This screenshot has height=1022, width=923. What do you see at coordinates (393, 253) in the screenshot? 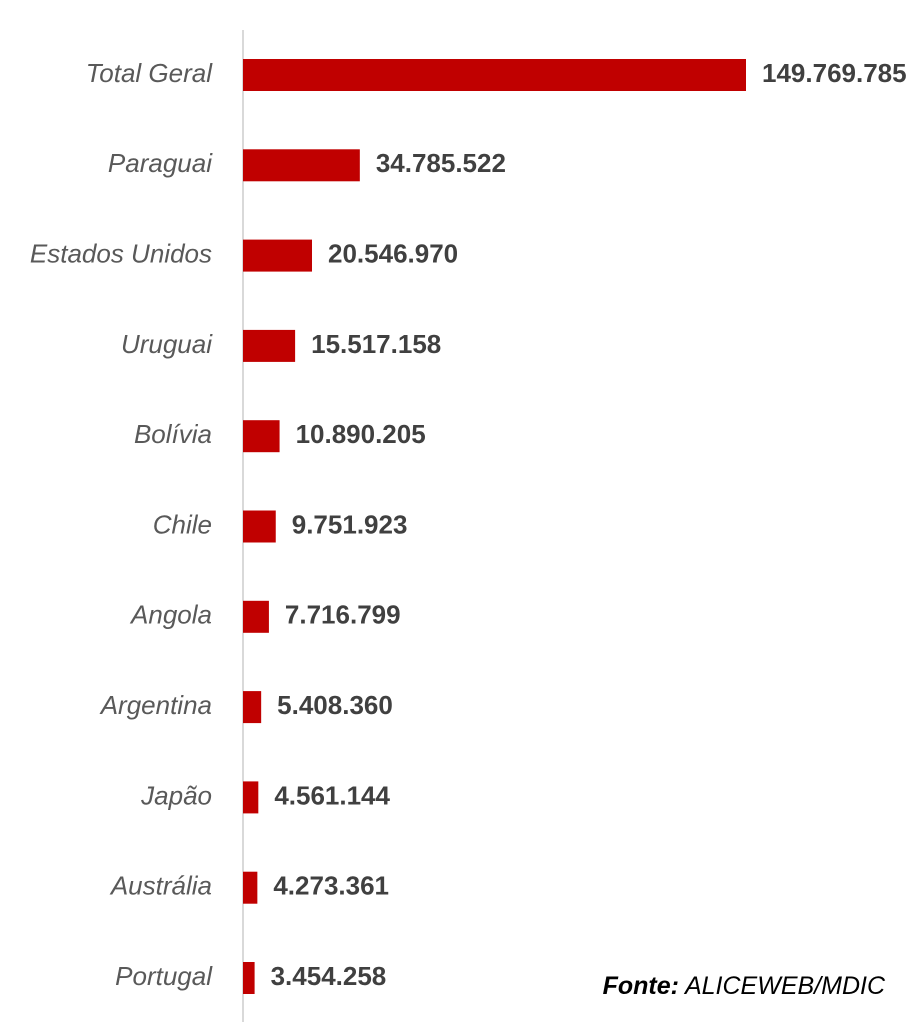
I see `data-label: 20.546.970` at bounding box center [393, 253].